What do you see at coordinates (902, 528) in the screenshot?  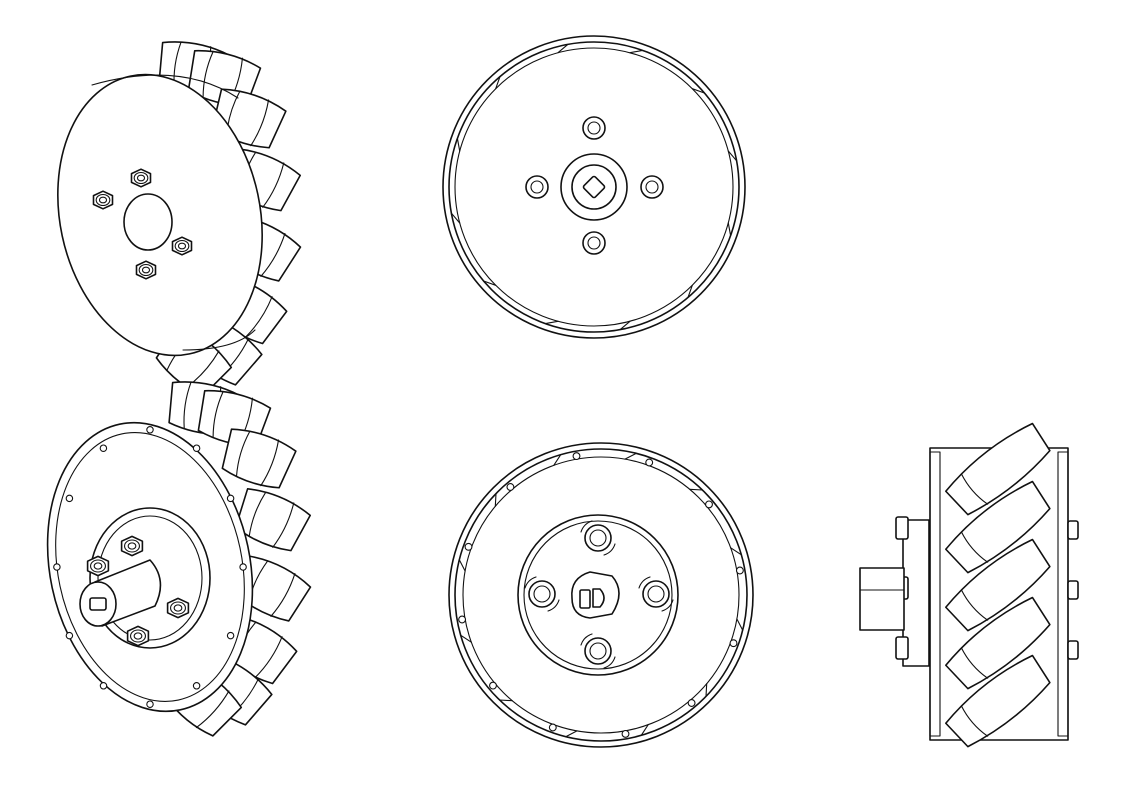 I see `hub-nut-side` at bounding box center [902, 528].